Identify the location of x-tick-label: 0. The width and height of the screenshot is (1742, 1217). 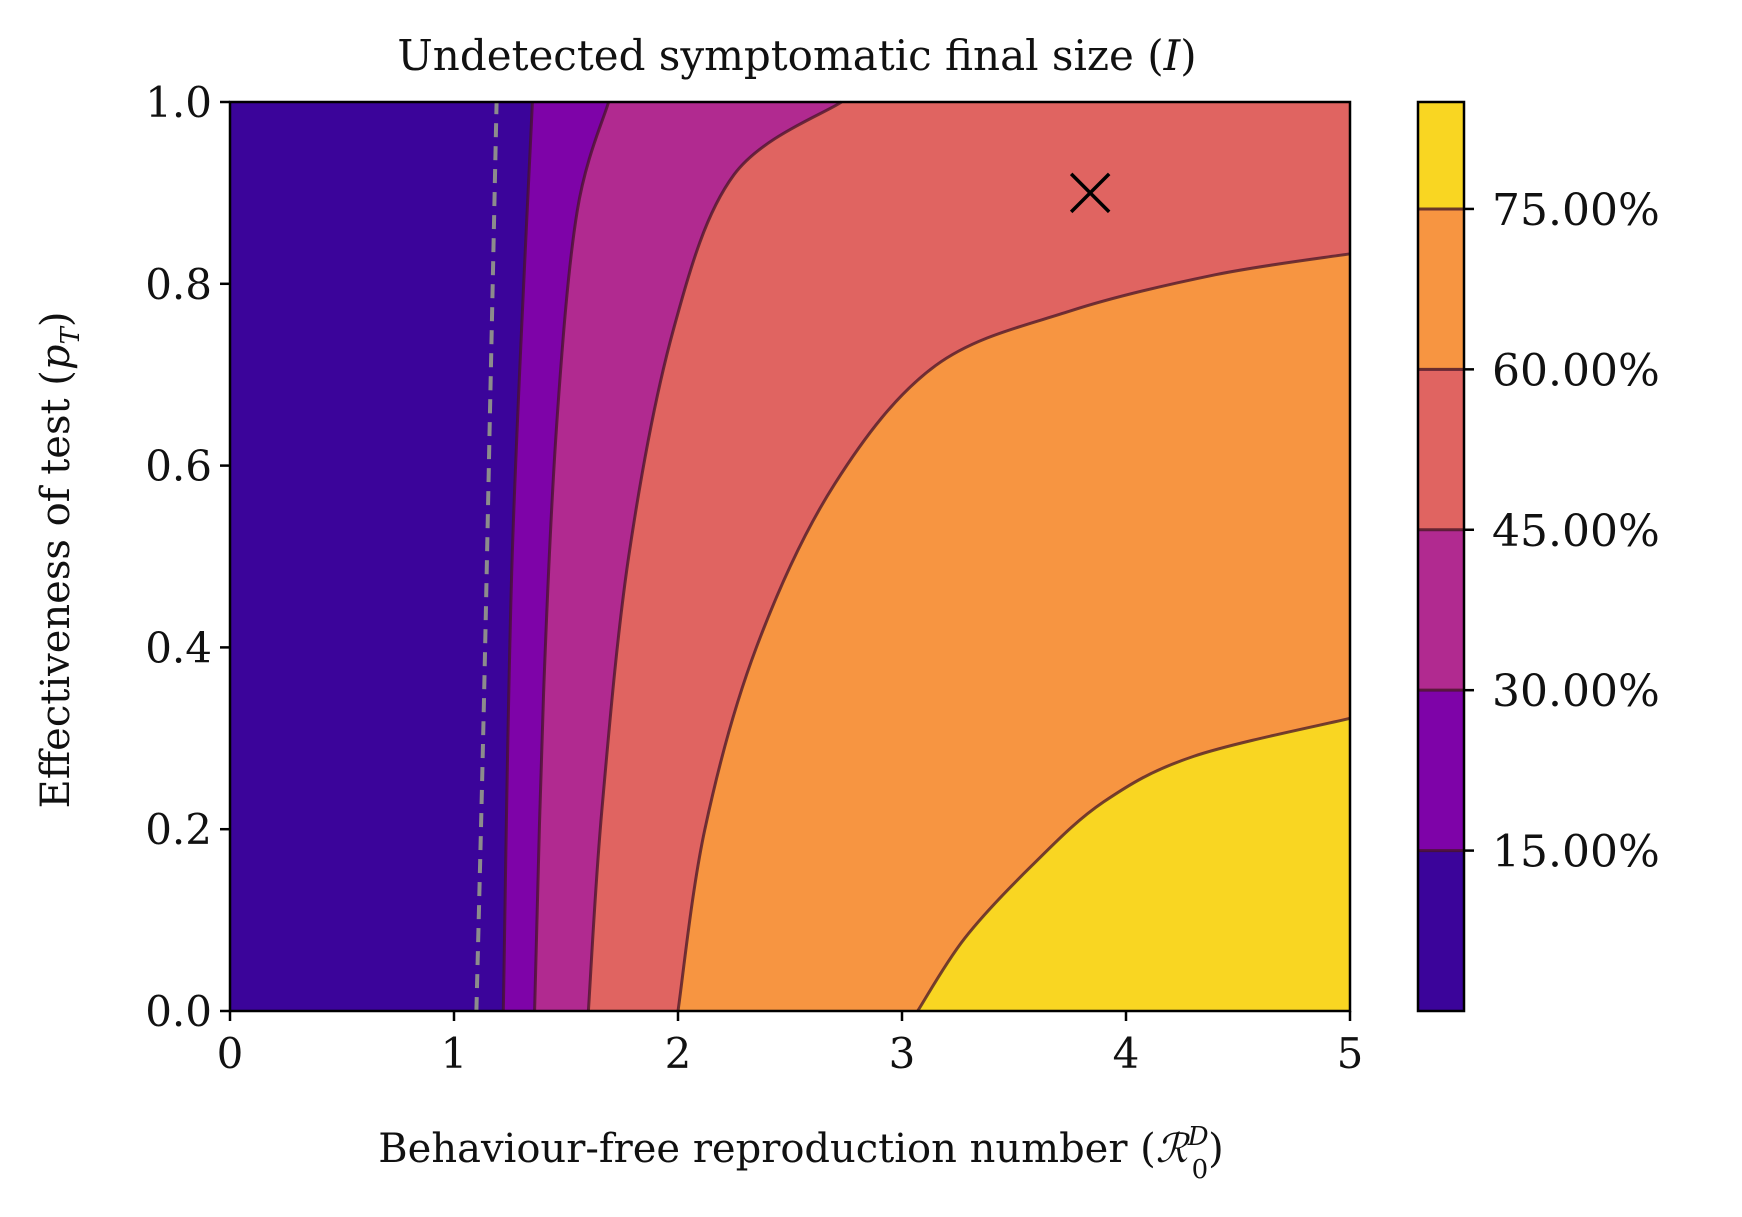
(230, 1053).